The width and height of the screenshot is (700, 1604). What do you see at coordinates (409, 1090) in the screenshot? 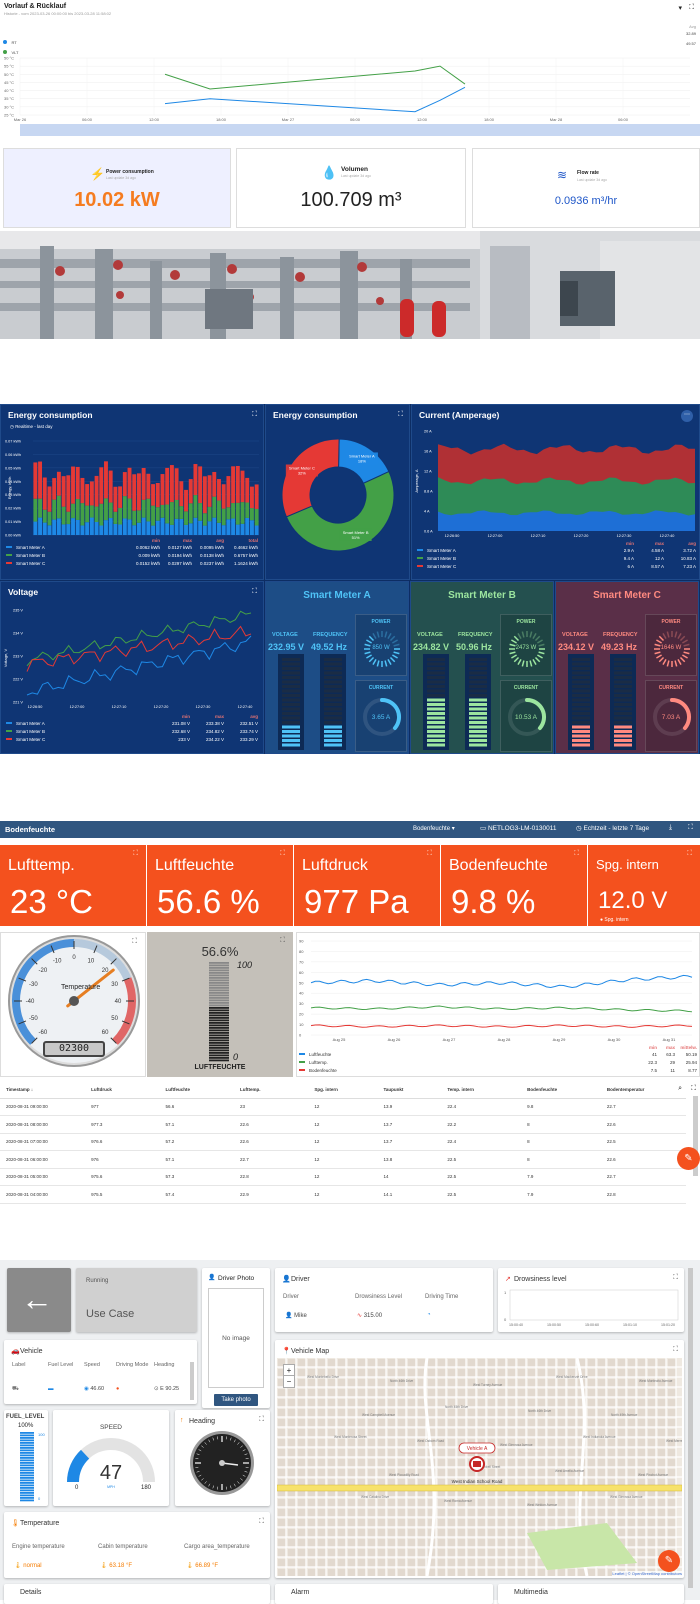
I see `column-header: Taupunkt` at bounding box center [409, 1090].